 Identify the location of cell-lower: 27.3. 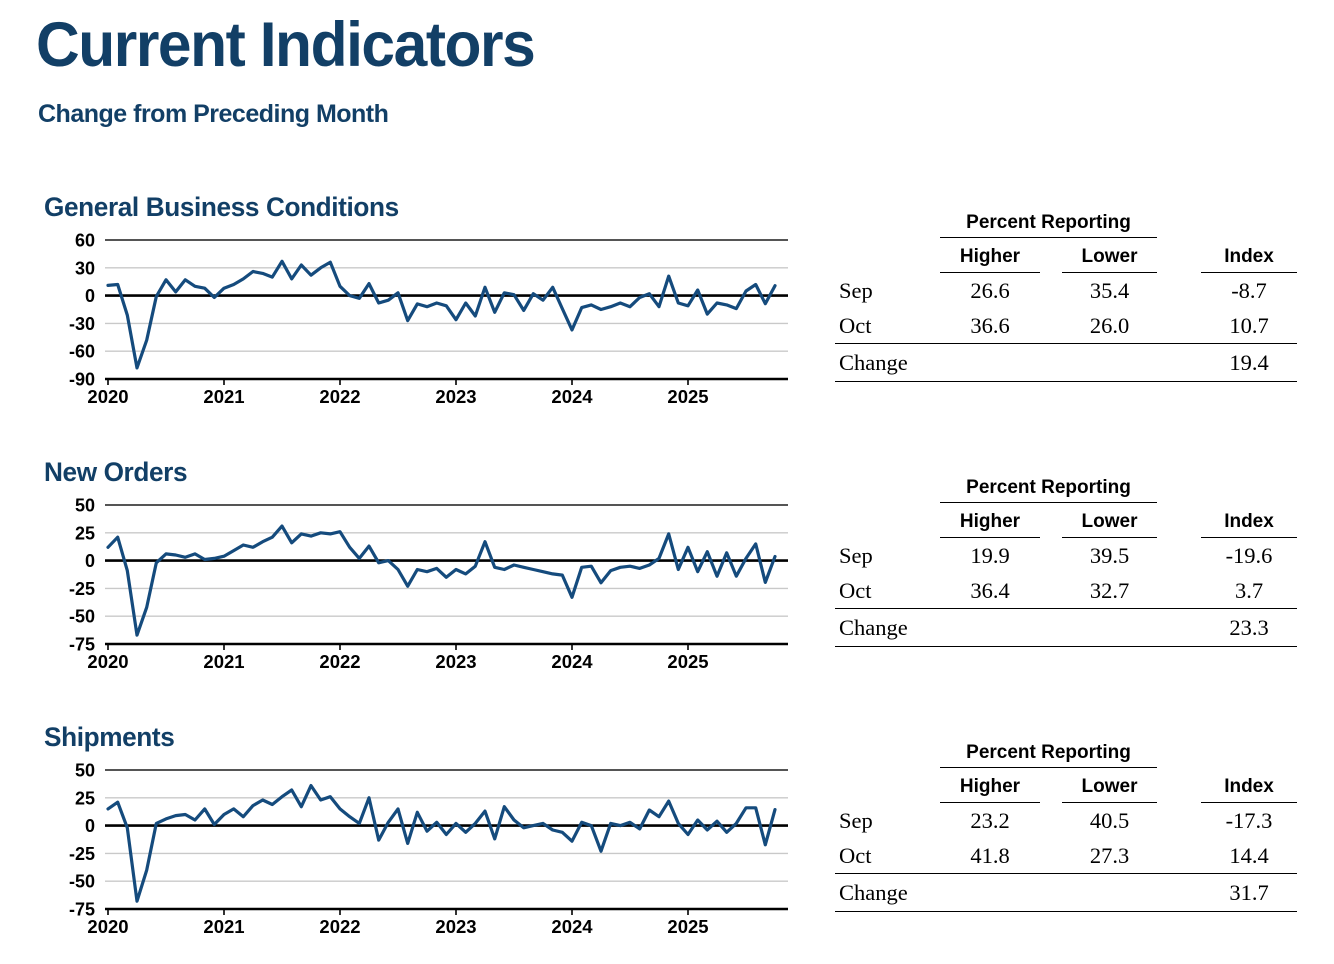
(1109, 855).